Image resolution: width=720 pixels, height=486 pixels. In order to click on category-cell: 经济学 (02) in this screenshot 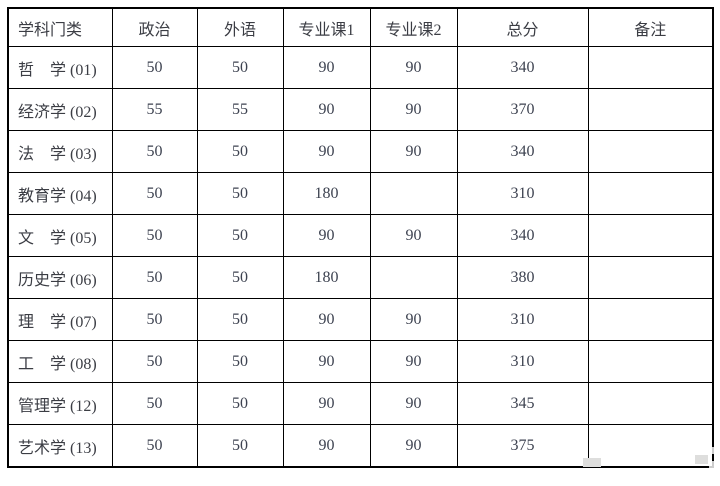, I will do `click(60, 109)`.